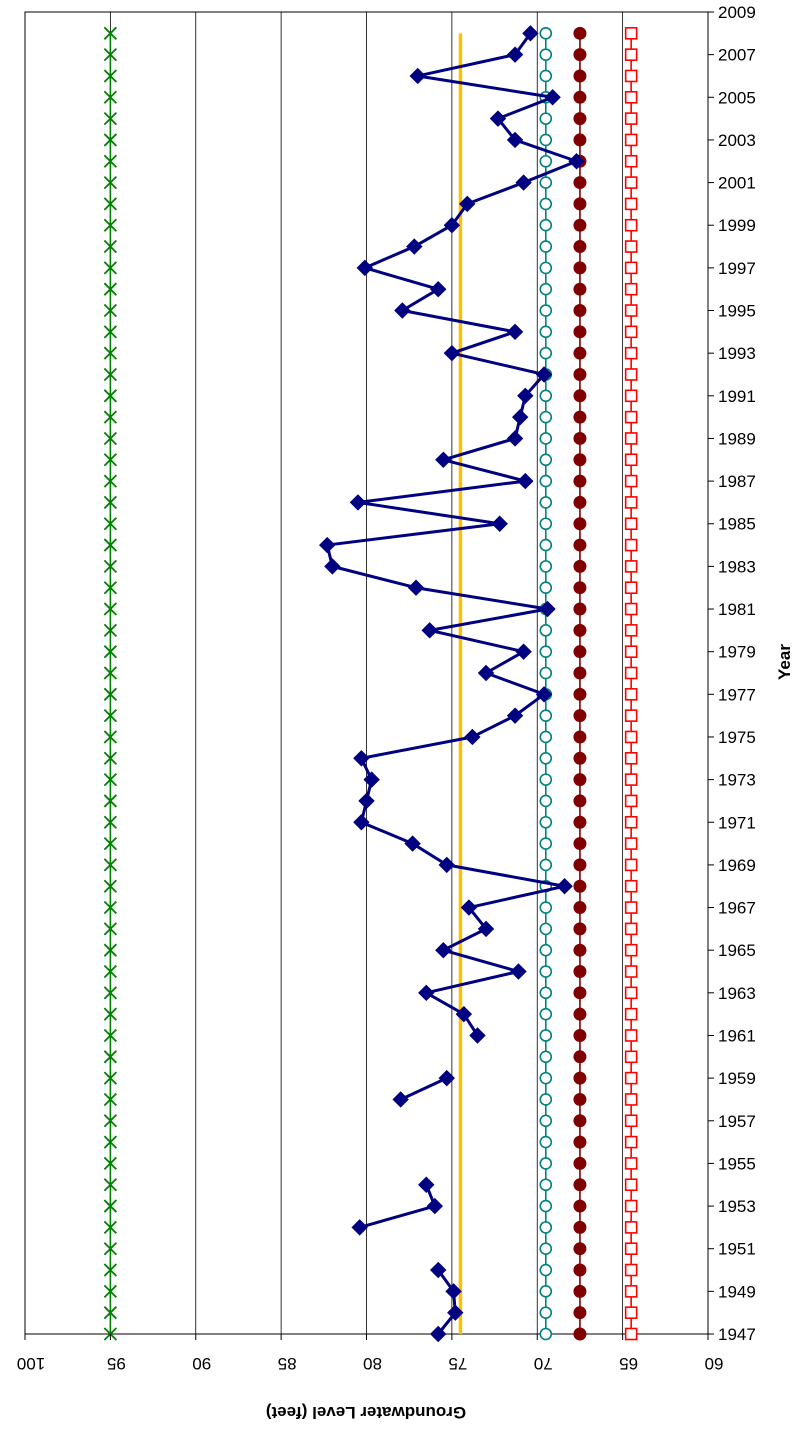 Image resolution: width=801 pixels, height=1433 pixels. Describe the element at coordinates (737, 311) in the screenshot. I see `year-tick-label: 1995` at that location.